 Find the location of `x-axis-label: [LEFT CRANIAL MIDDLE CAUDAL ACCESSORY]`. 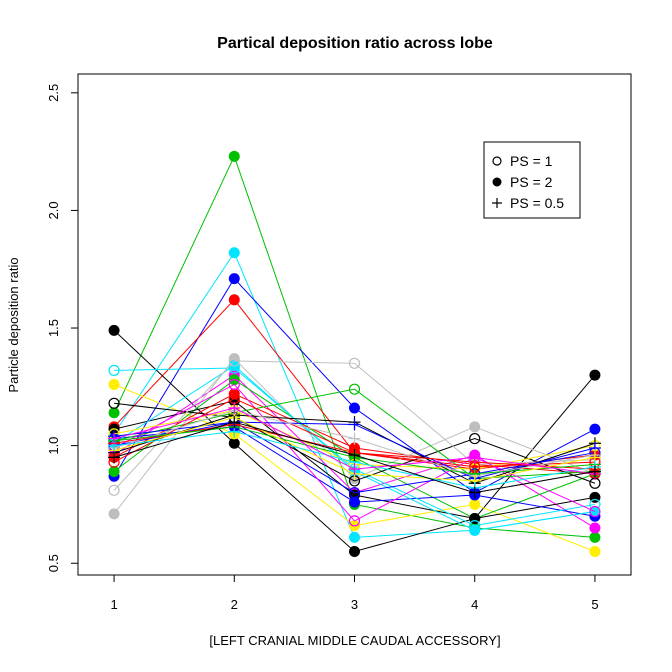

x-axis-label: [LEFT CRANIAL MIDDLE CAUDAL ACCESSORY] is located at coordinates (354, 640).